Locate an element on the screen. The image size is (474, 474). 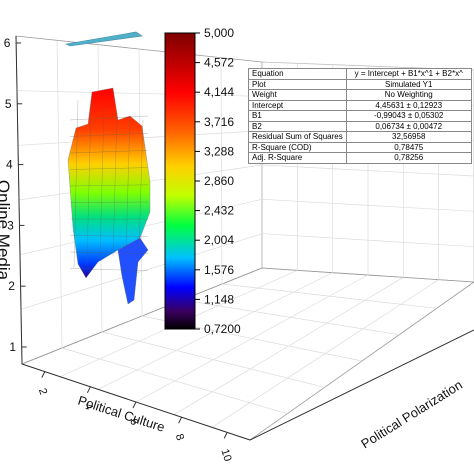
fit-table-row: Weight No Weighting is located at coordinates (360, 95).